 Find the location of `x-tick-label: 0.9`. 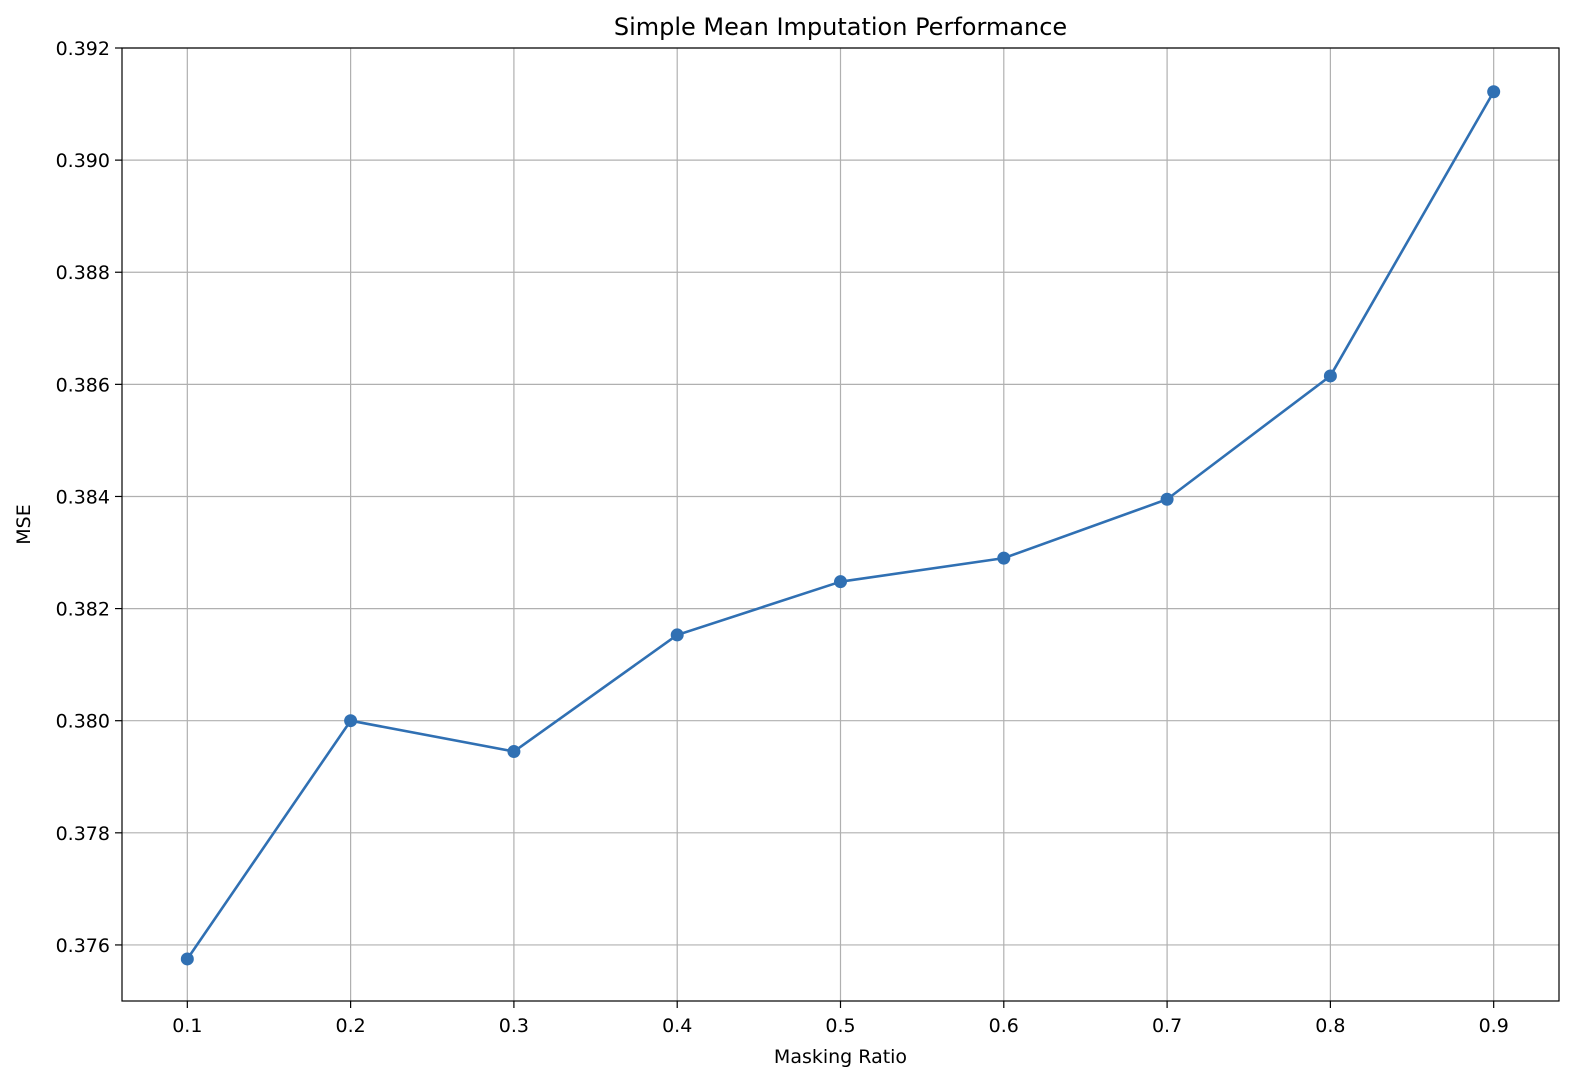

x-tick-label: 0.9 is located at coordinates (1494, 1026).